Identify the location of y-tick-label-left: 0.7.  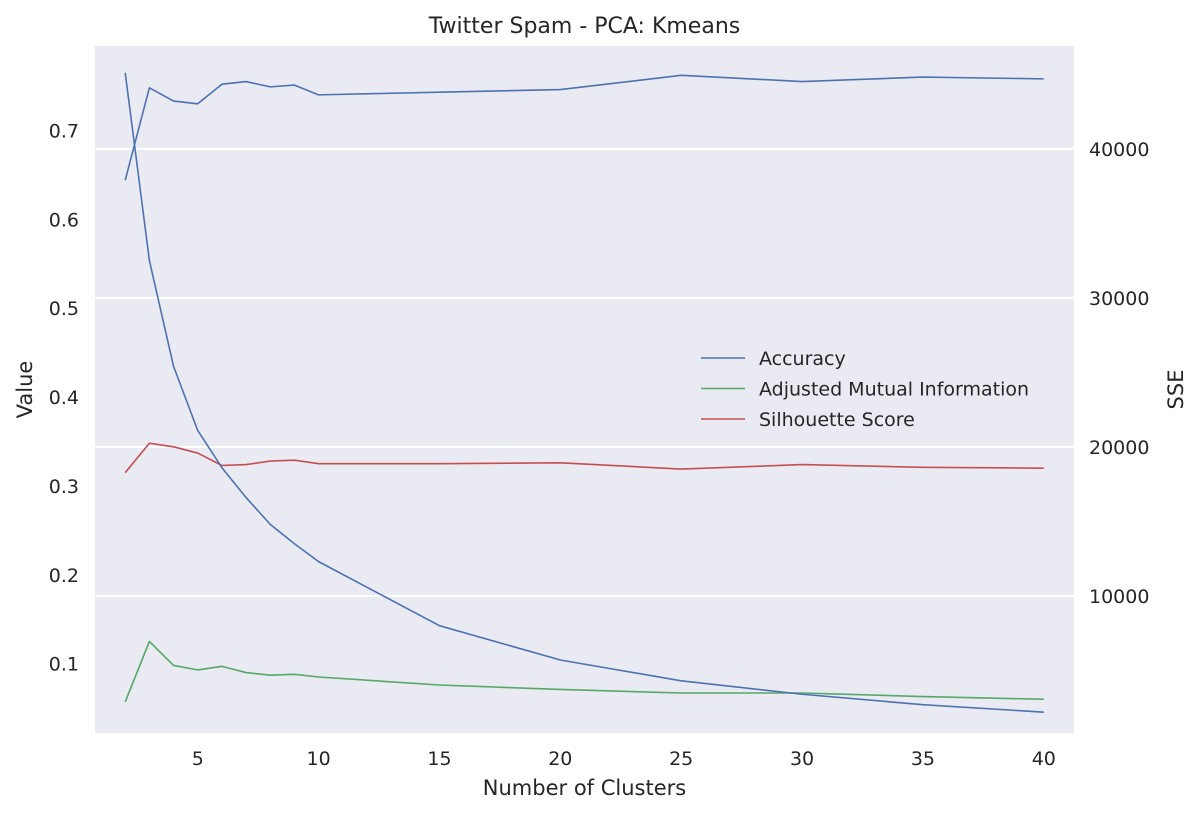
(64, 131).